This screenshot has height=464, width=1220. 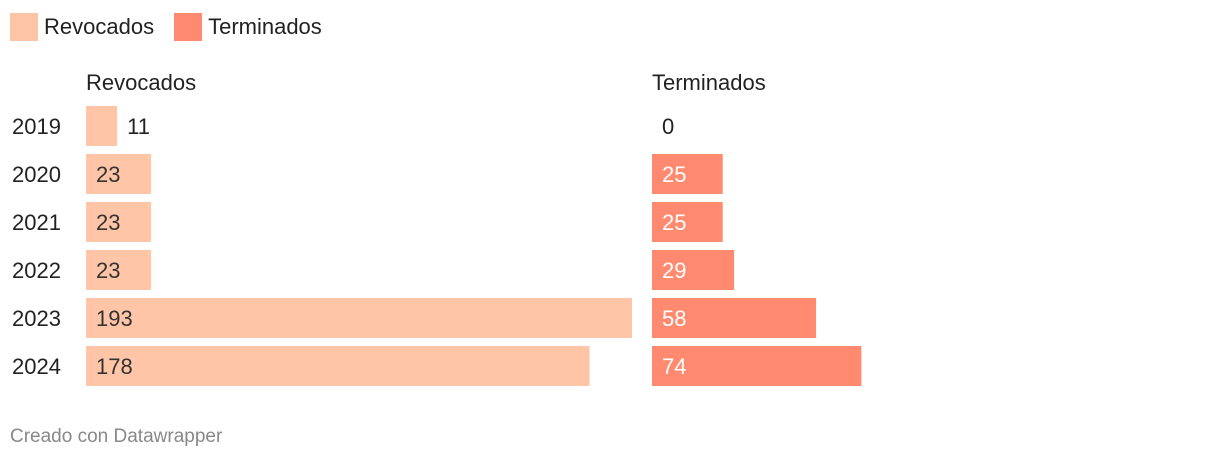 What do you see at coordinates (141, 82) in the screenshot?
I see `panel-header-revocados: Revocados` at bounding box center [141, 82].